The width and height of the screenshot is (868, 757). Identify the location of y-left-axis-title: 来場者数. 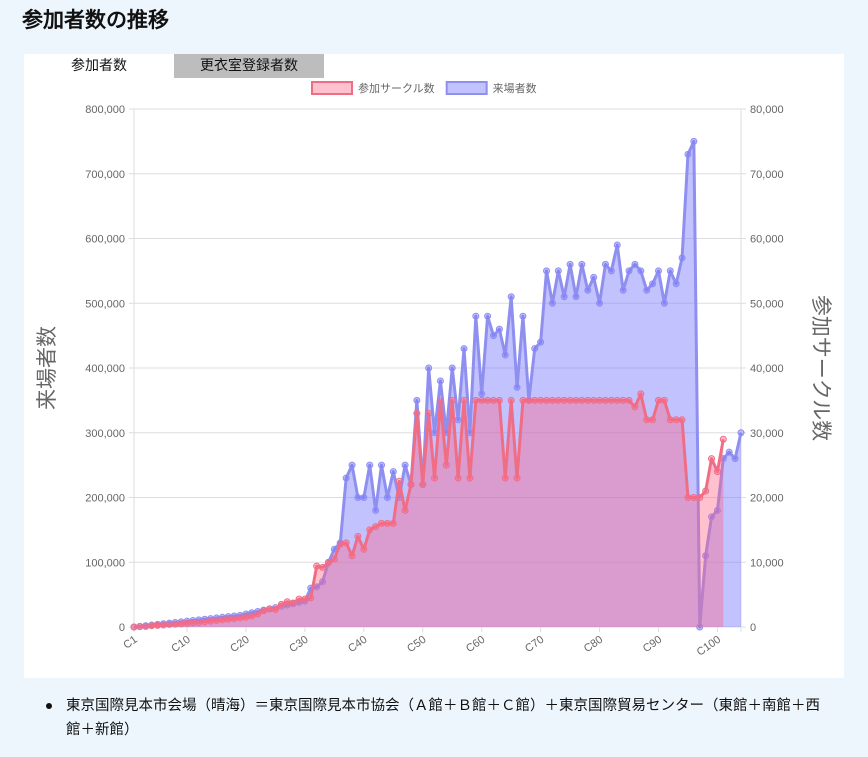
(47, 368).